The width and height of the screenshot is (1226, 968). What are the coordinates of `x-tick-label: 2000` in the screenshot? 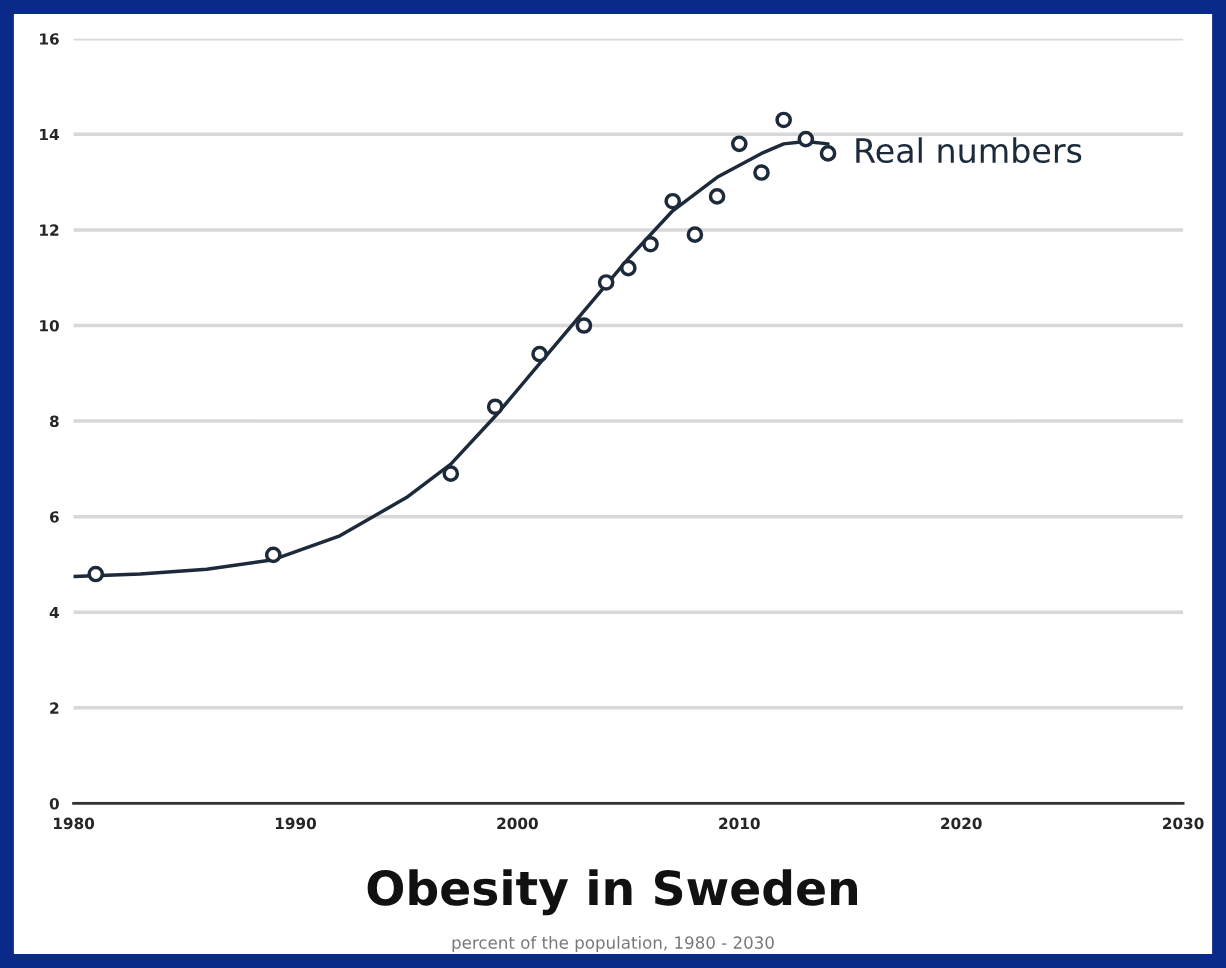 It's located at (517, 823).